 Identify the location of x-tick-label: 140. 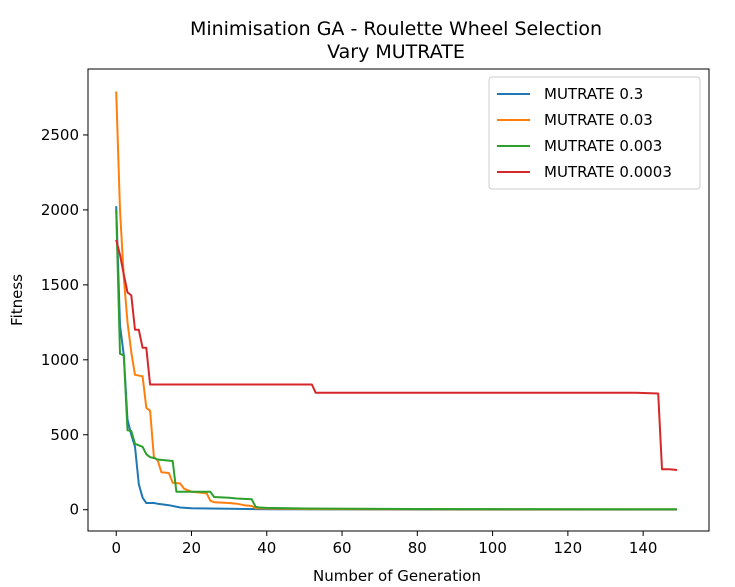
(643, 548).